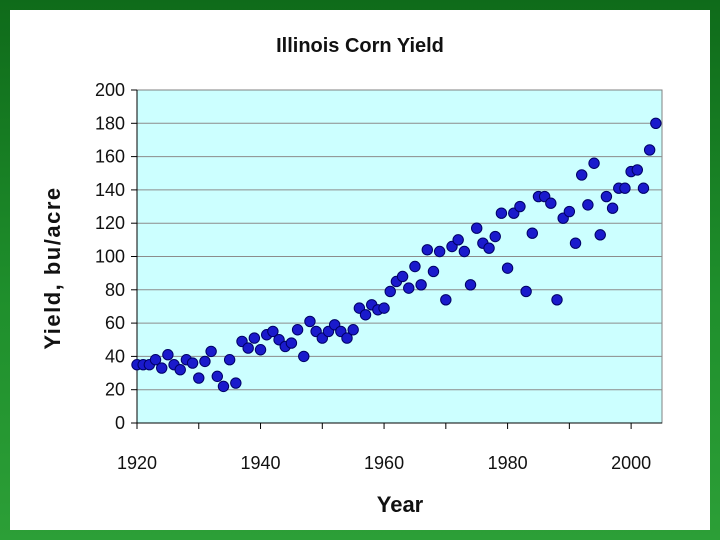 The height and width of the screenshot is (540, 720). I want to click on y-tick-label: 20, so click(115, 390).